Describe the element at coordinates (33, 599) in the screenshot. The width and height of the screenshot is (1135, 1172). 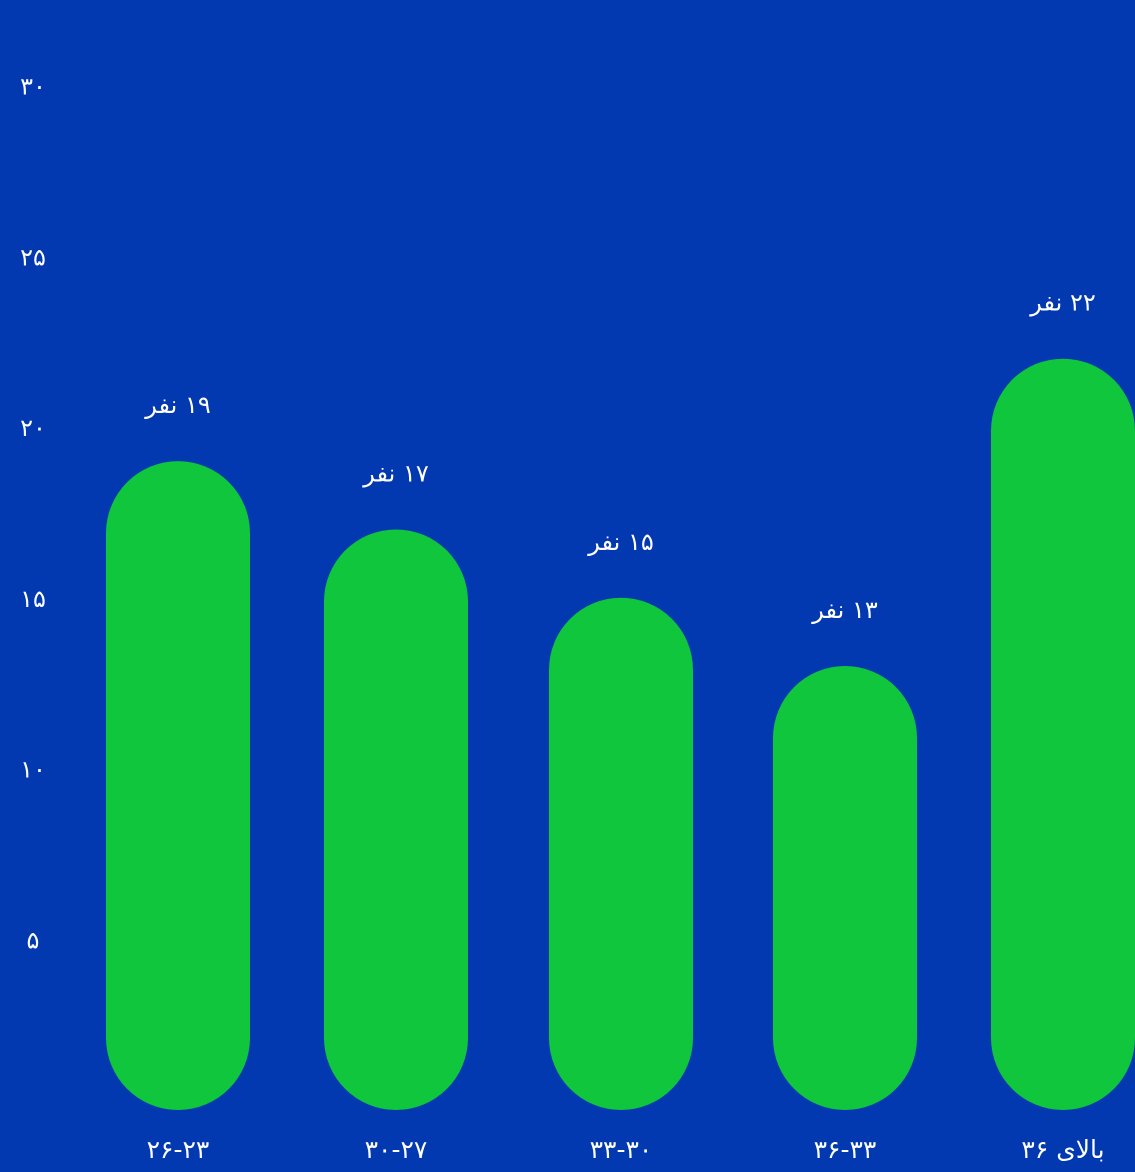
I see `y-tick-label: ۱۵` at that location.